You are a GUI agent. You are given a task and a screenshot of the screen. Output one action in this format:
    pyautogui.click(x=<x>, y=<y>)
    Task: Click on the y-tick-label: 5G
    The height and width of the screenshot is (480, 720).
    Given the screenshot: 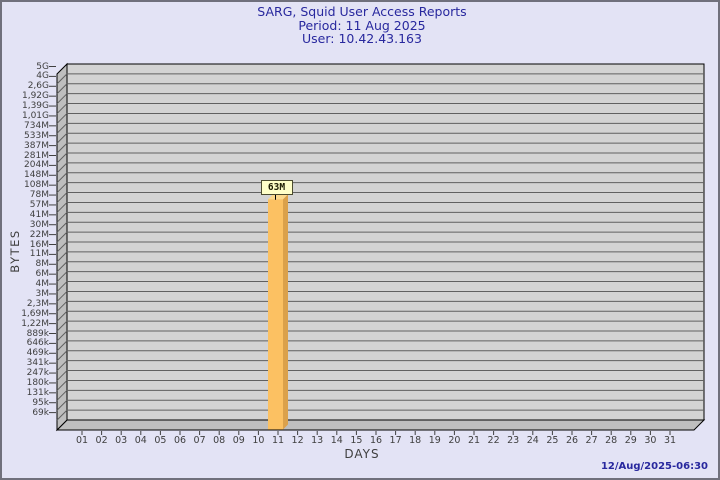 What is the action you would take?
    pyautogui.click(x=42, y=66)
    